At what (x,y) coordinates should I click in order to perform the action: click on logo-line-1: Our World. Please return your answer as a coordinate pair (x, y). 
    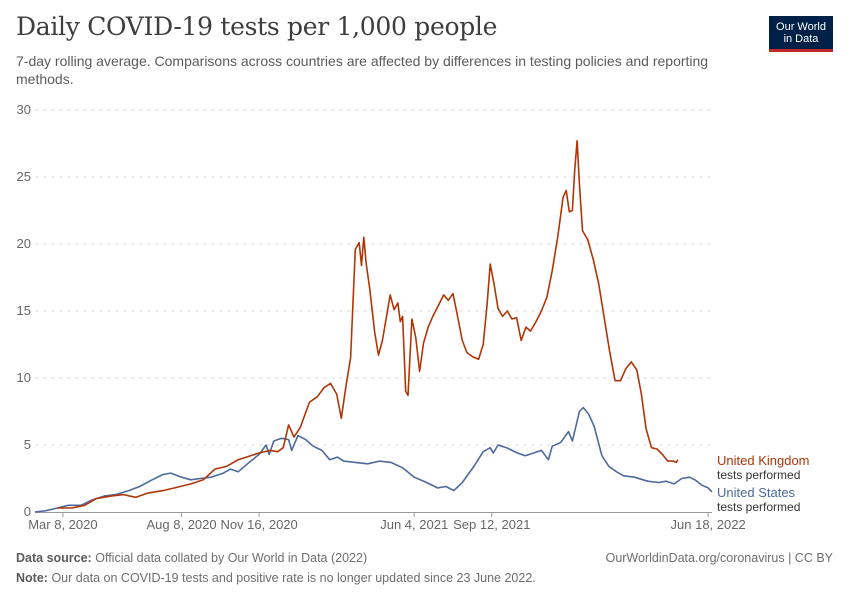
    Looking at the image, I should click on (801, 26).